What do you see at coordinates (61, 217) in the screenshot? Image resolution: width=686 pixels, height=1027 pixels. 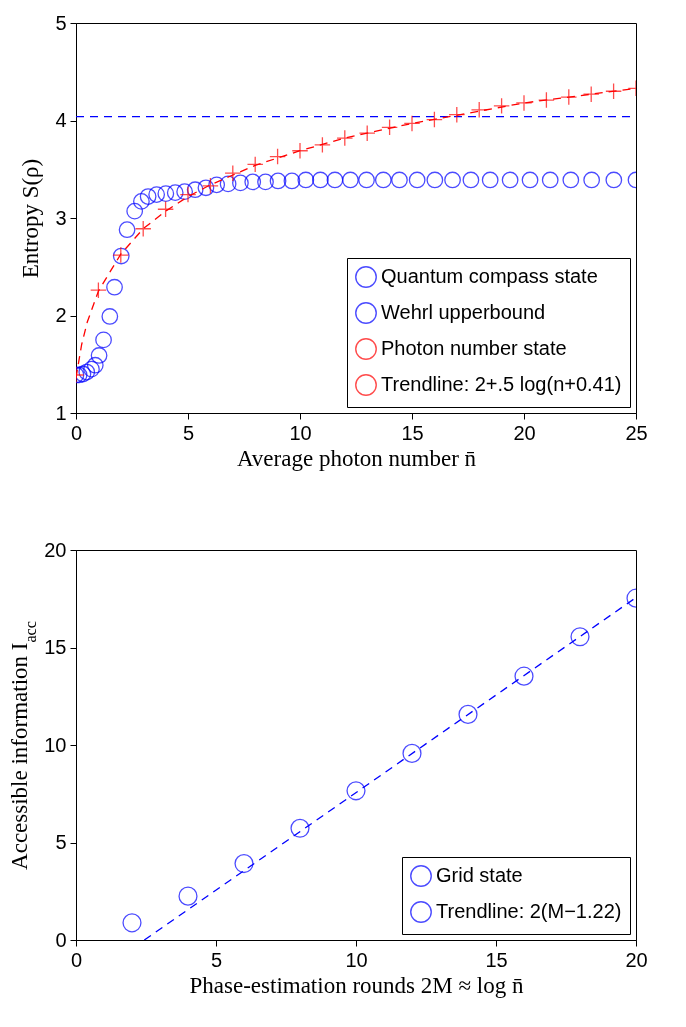 I see `y-tick-label: 3` at bounding box center [61, 217].